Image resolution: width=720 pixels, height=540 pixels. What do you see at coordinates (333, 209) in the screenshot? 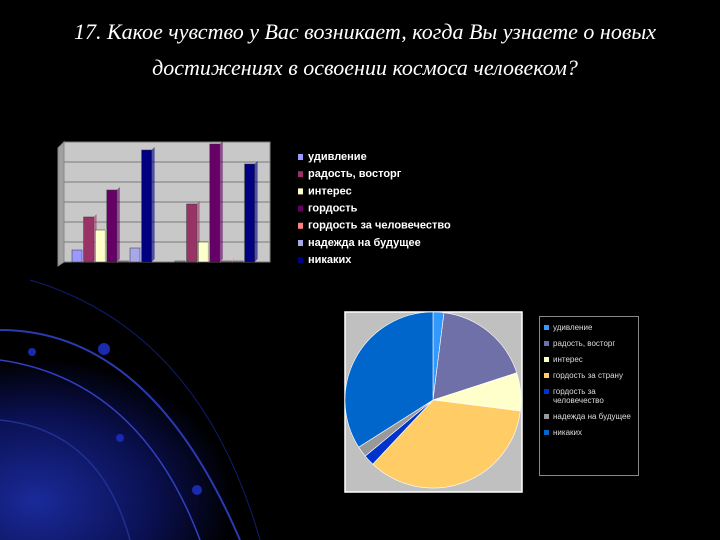
I see `legend-label: гордость` at bounding box center [333, 209].